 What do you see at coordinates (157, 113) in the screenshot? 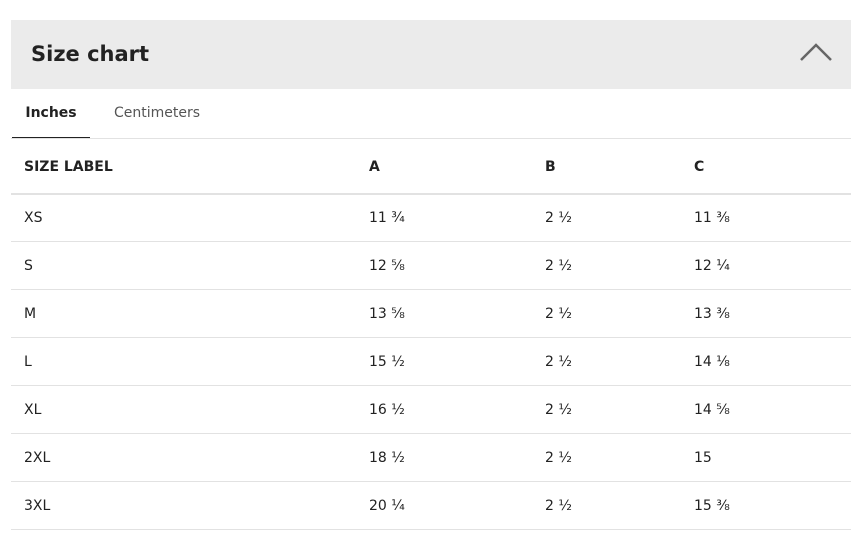
I see `tab-centimeters: Centimeters` at bounding box center [157, 113].